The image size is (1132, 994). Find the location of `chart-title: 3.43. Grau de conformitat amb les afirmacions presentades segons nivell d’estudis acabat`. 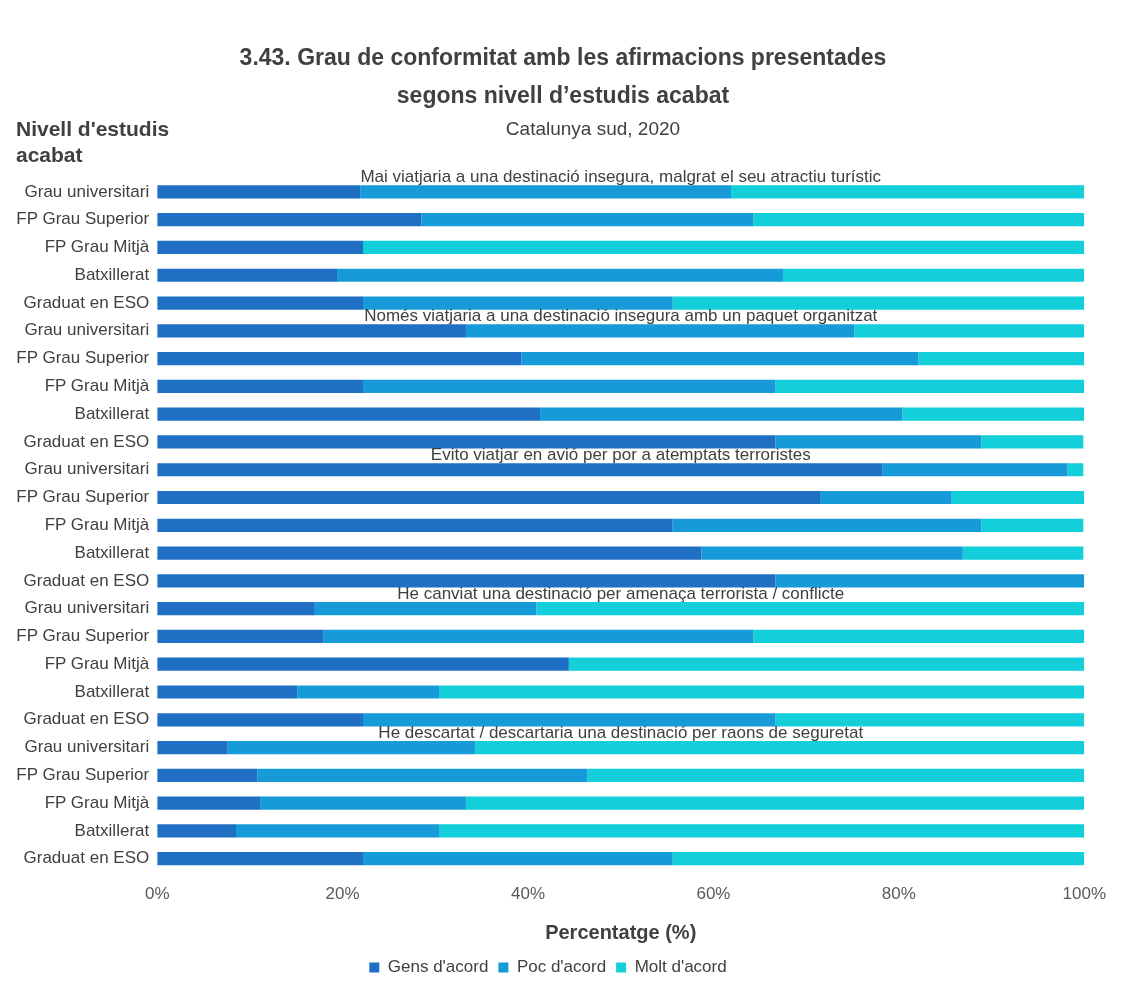

chart-title: 3.43. Grau de conformitat amb les afirmacions presentades segons nivell d’estudis acabat is located at coordinates (563, 76).